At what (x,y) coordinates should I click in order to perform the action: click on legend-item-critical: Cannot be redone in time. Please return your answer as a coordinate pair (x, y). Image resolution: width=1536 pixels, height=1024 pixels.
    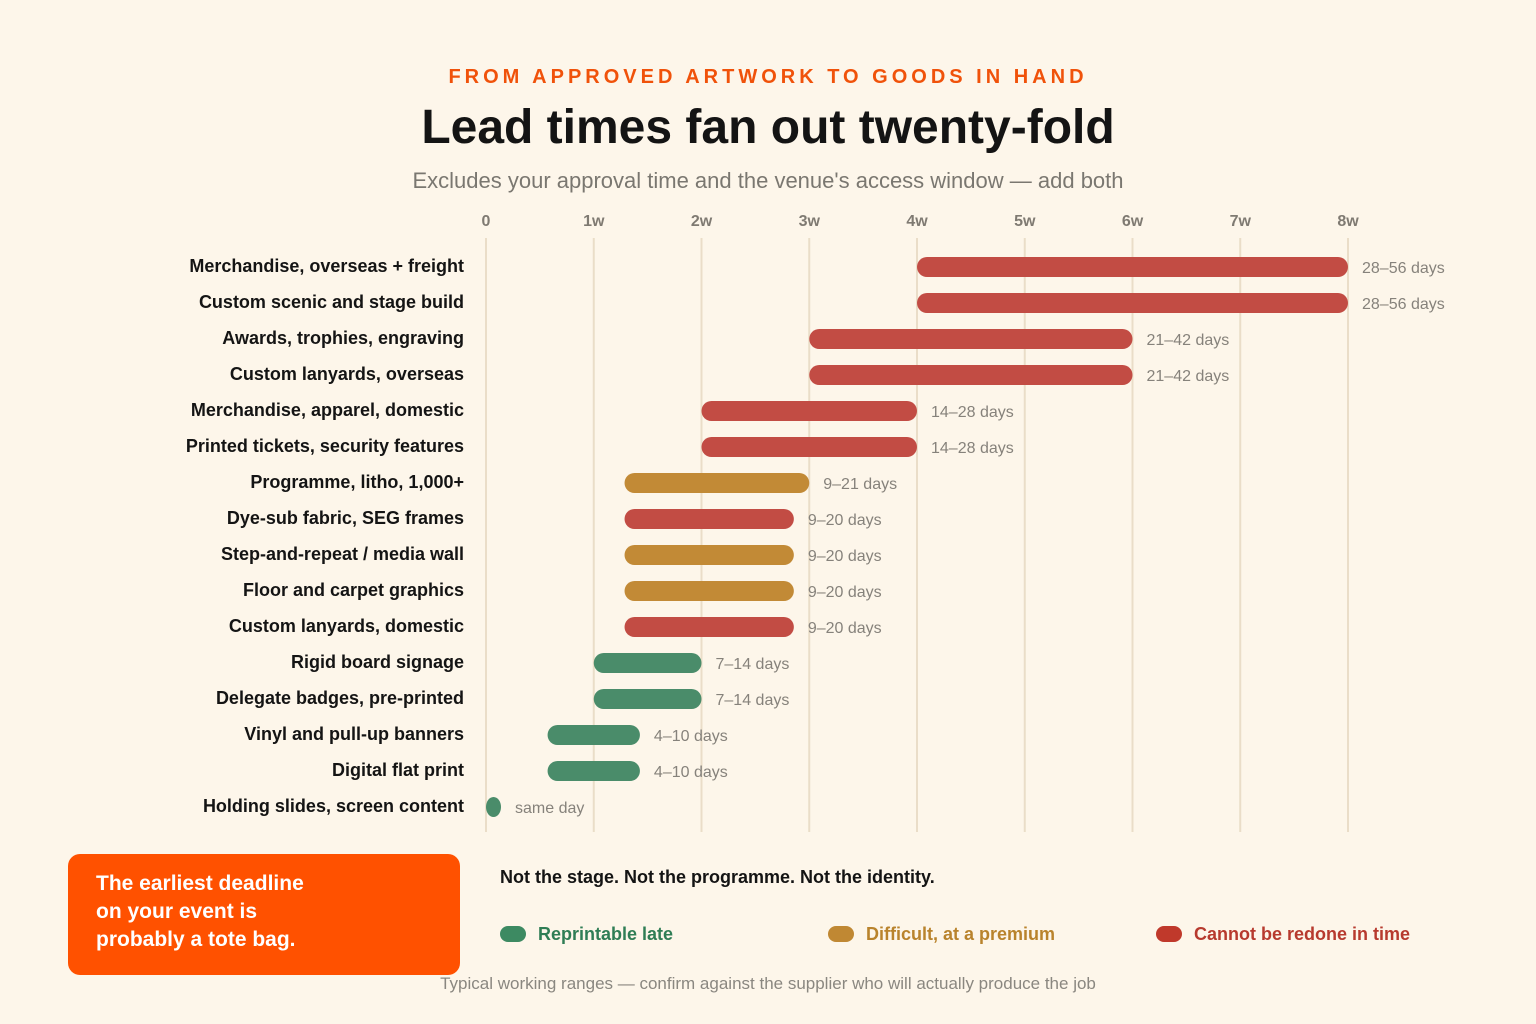
    Looking at the image, I should click on (1283, 934).